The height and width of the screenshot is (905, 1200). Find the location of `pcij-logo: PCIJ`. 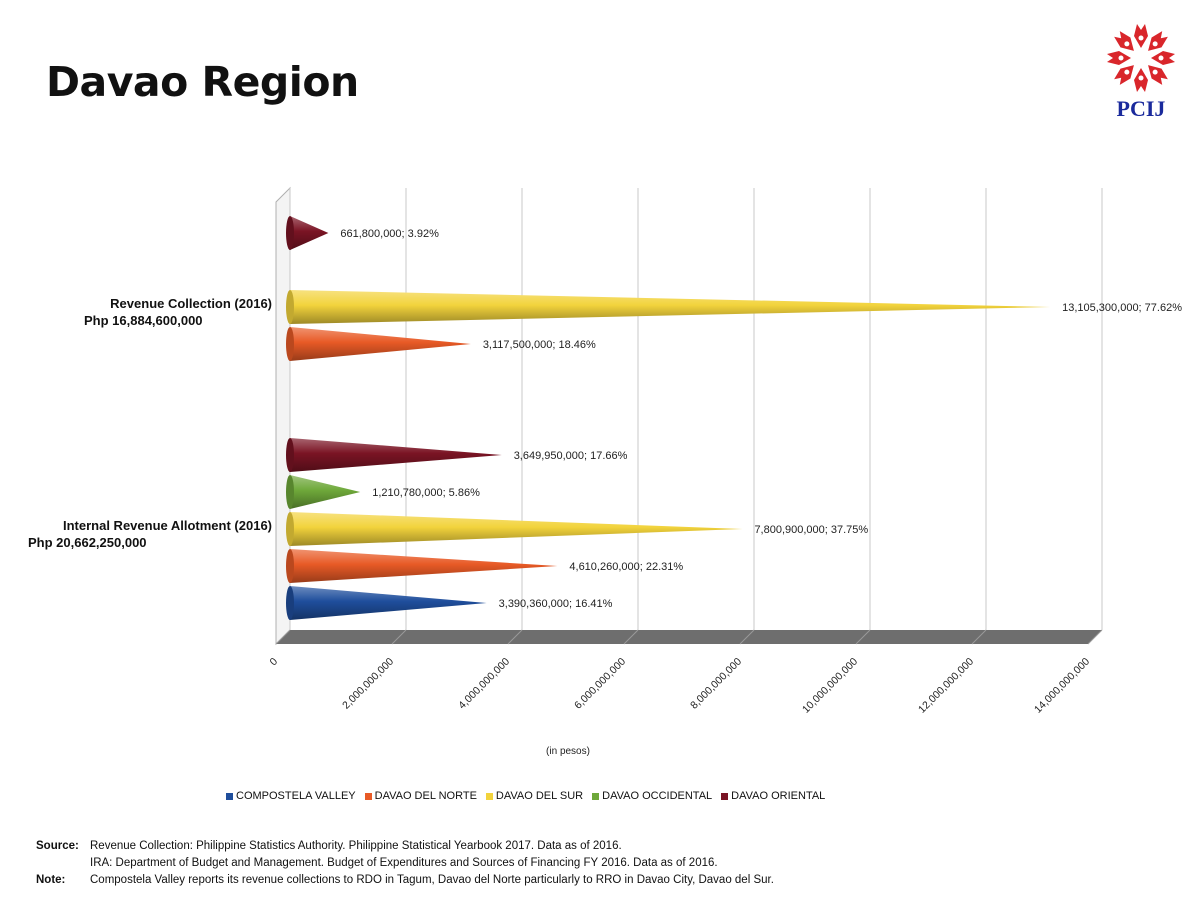

pcij-logo: PCIJ is located at coordinates (1141, 72).